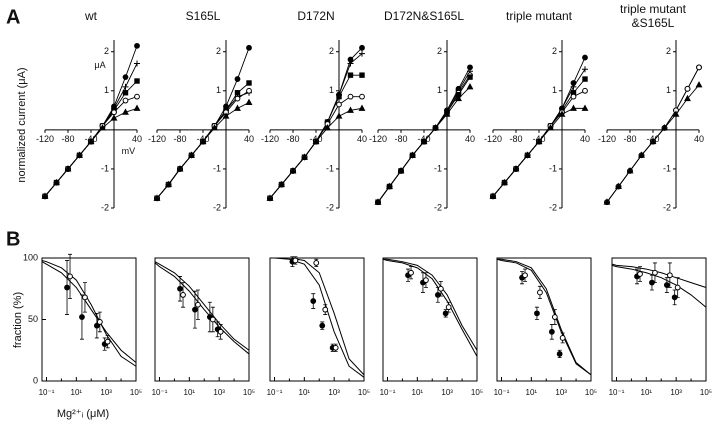  What do you see at coordinates (30, 257) in the screenshot?
I see `y-tick-label: 100` at bounding box center [30, 257].